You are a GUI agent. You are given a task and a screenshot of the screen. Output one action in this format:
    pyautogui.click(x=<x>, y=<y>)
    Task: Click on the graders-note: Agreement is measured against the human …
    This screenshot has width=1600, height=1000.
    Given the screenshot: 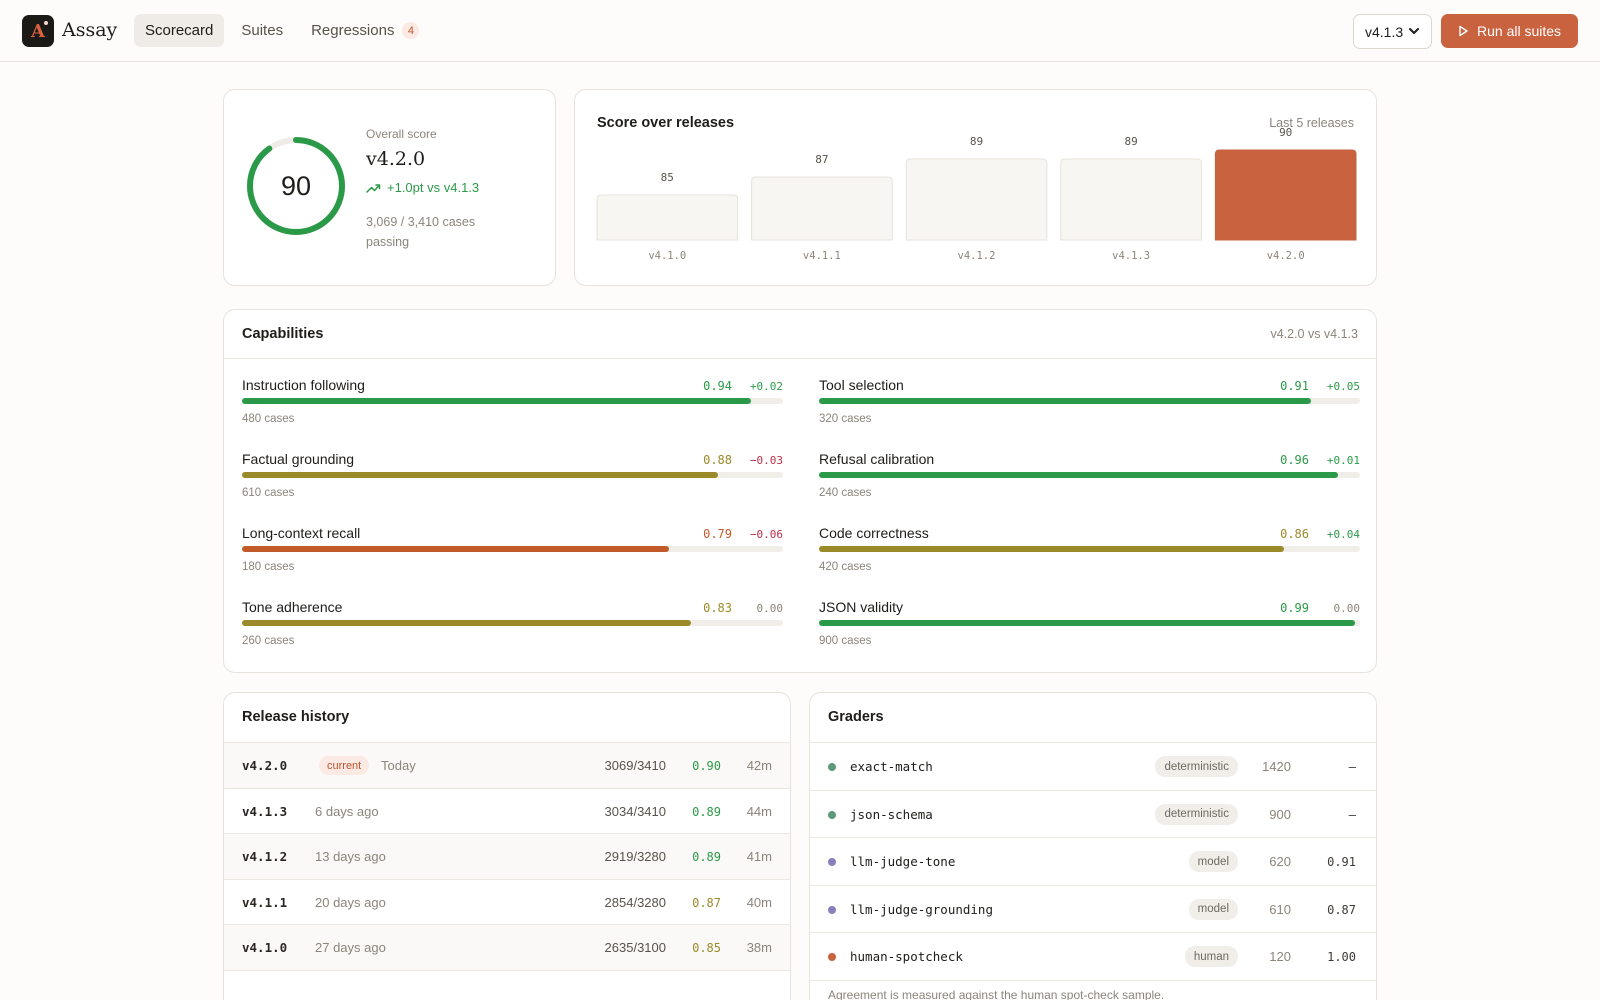 What is the action you would take?
    pyautogui.click(x=996, y=994)
    